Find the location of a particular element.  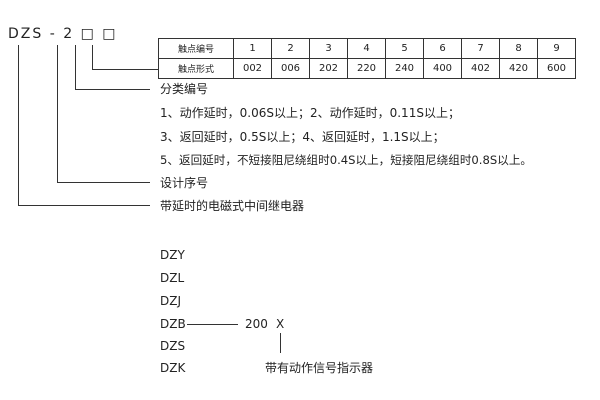

suffix-code: 200 is located at coordinates (256, 324).